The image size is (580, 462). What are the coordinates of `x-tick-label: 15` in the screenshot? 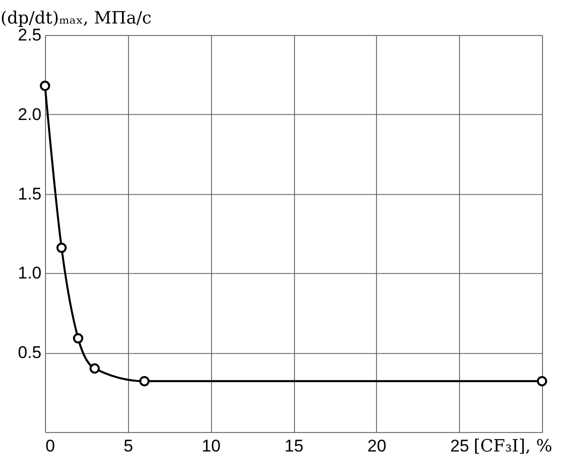 It's located at (294, 446).